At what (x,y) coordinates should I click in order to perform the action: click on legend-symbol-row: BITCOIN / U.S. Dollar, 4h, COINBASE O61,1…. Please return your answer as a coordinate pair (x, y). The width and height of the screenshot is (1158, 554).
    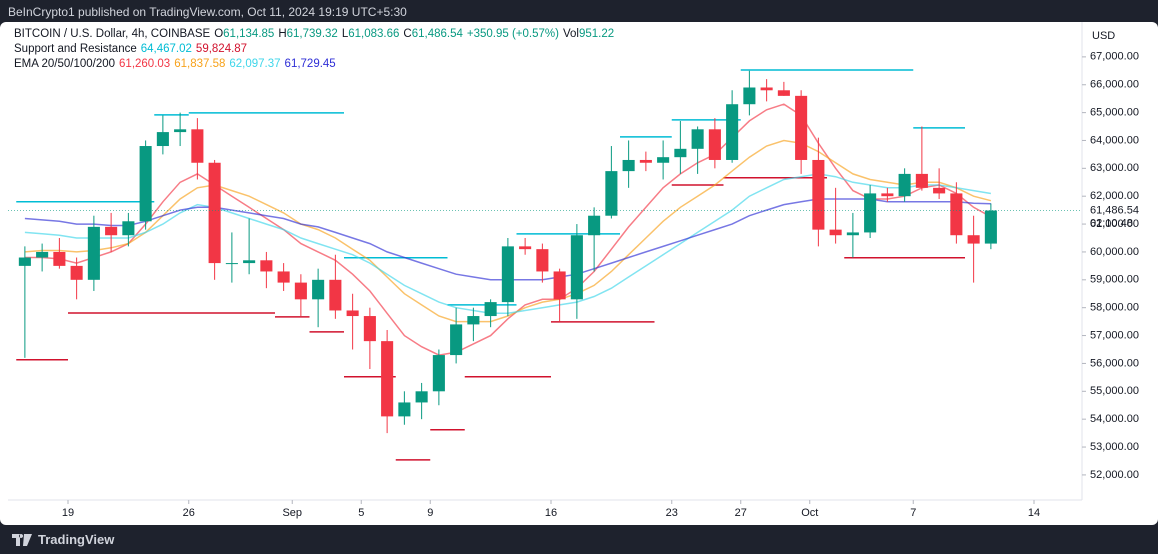
    Looking at the image, I should click on (316, 34).